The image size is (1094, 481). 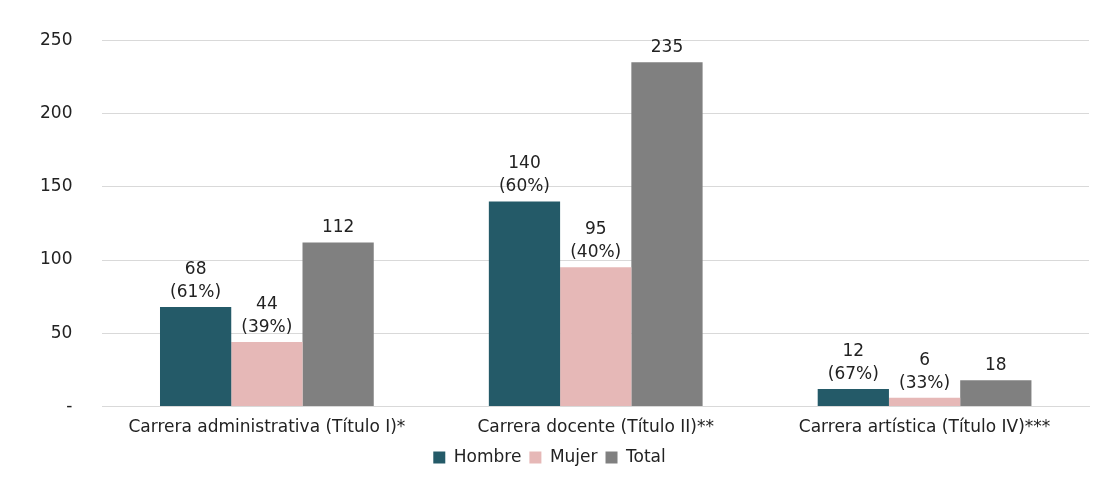 I want to click on data-label: 6 (33%), so click(x=925, y=370).